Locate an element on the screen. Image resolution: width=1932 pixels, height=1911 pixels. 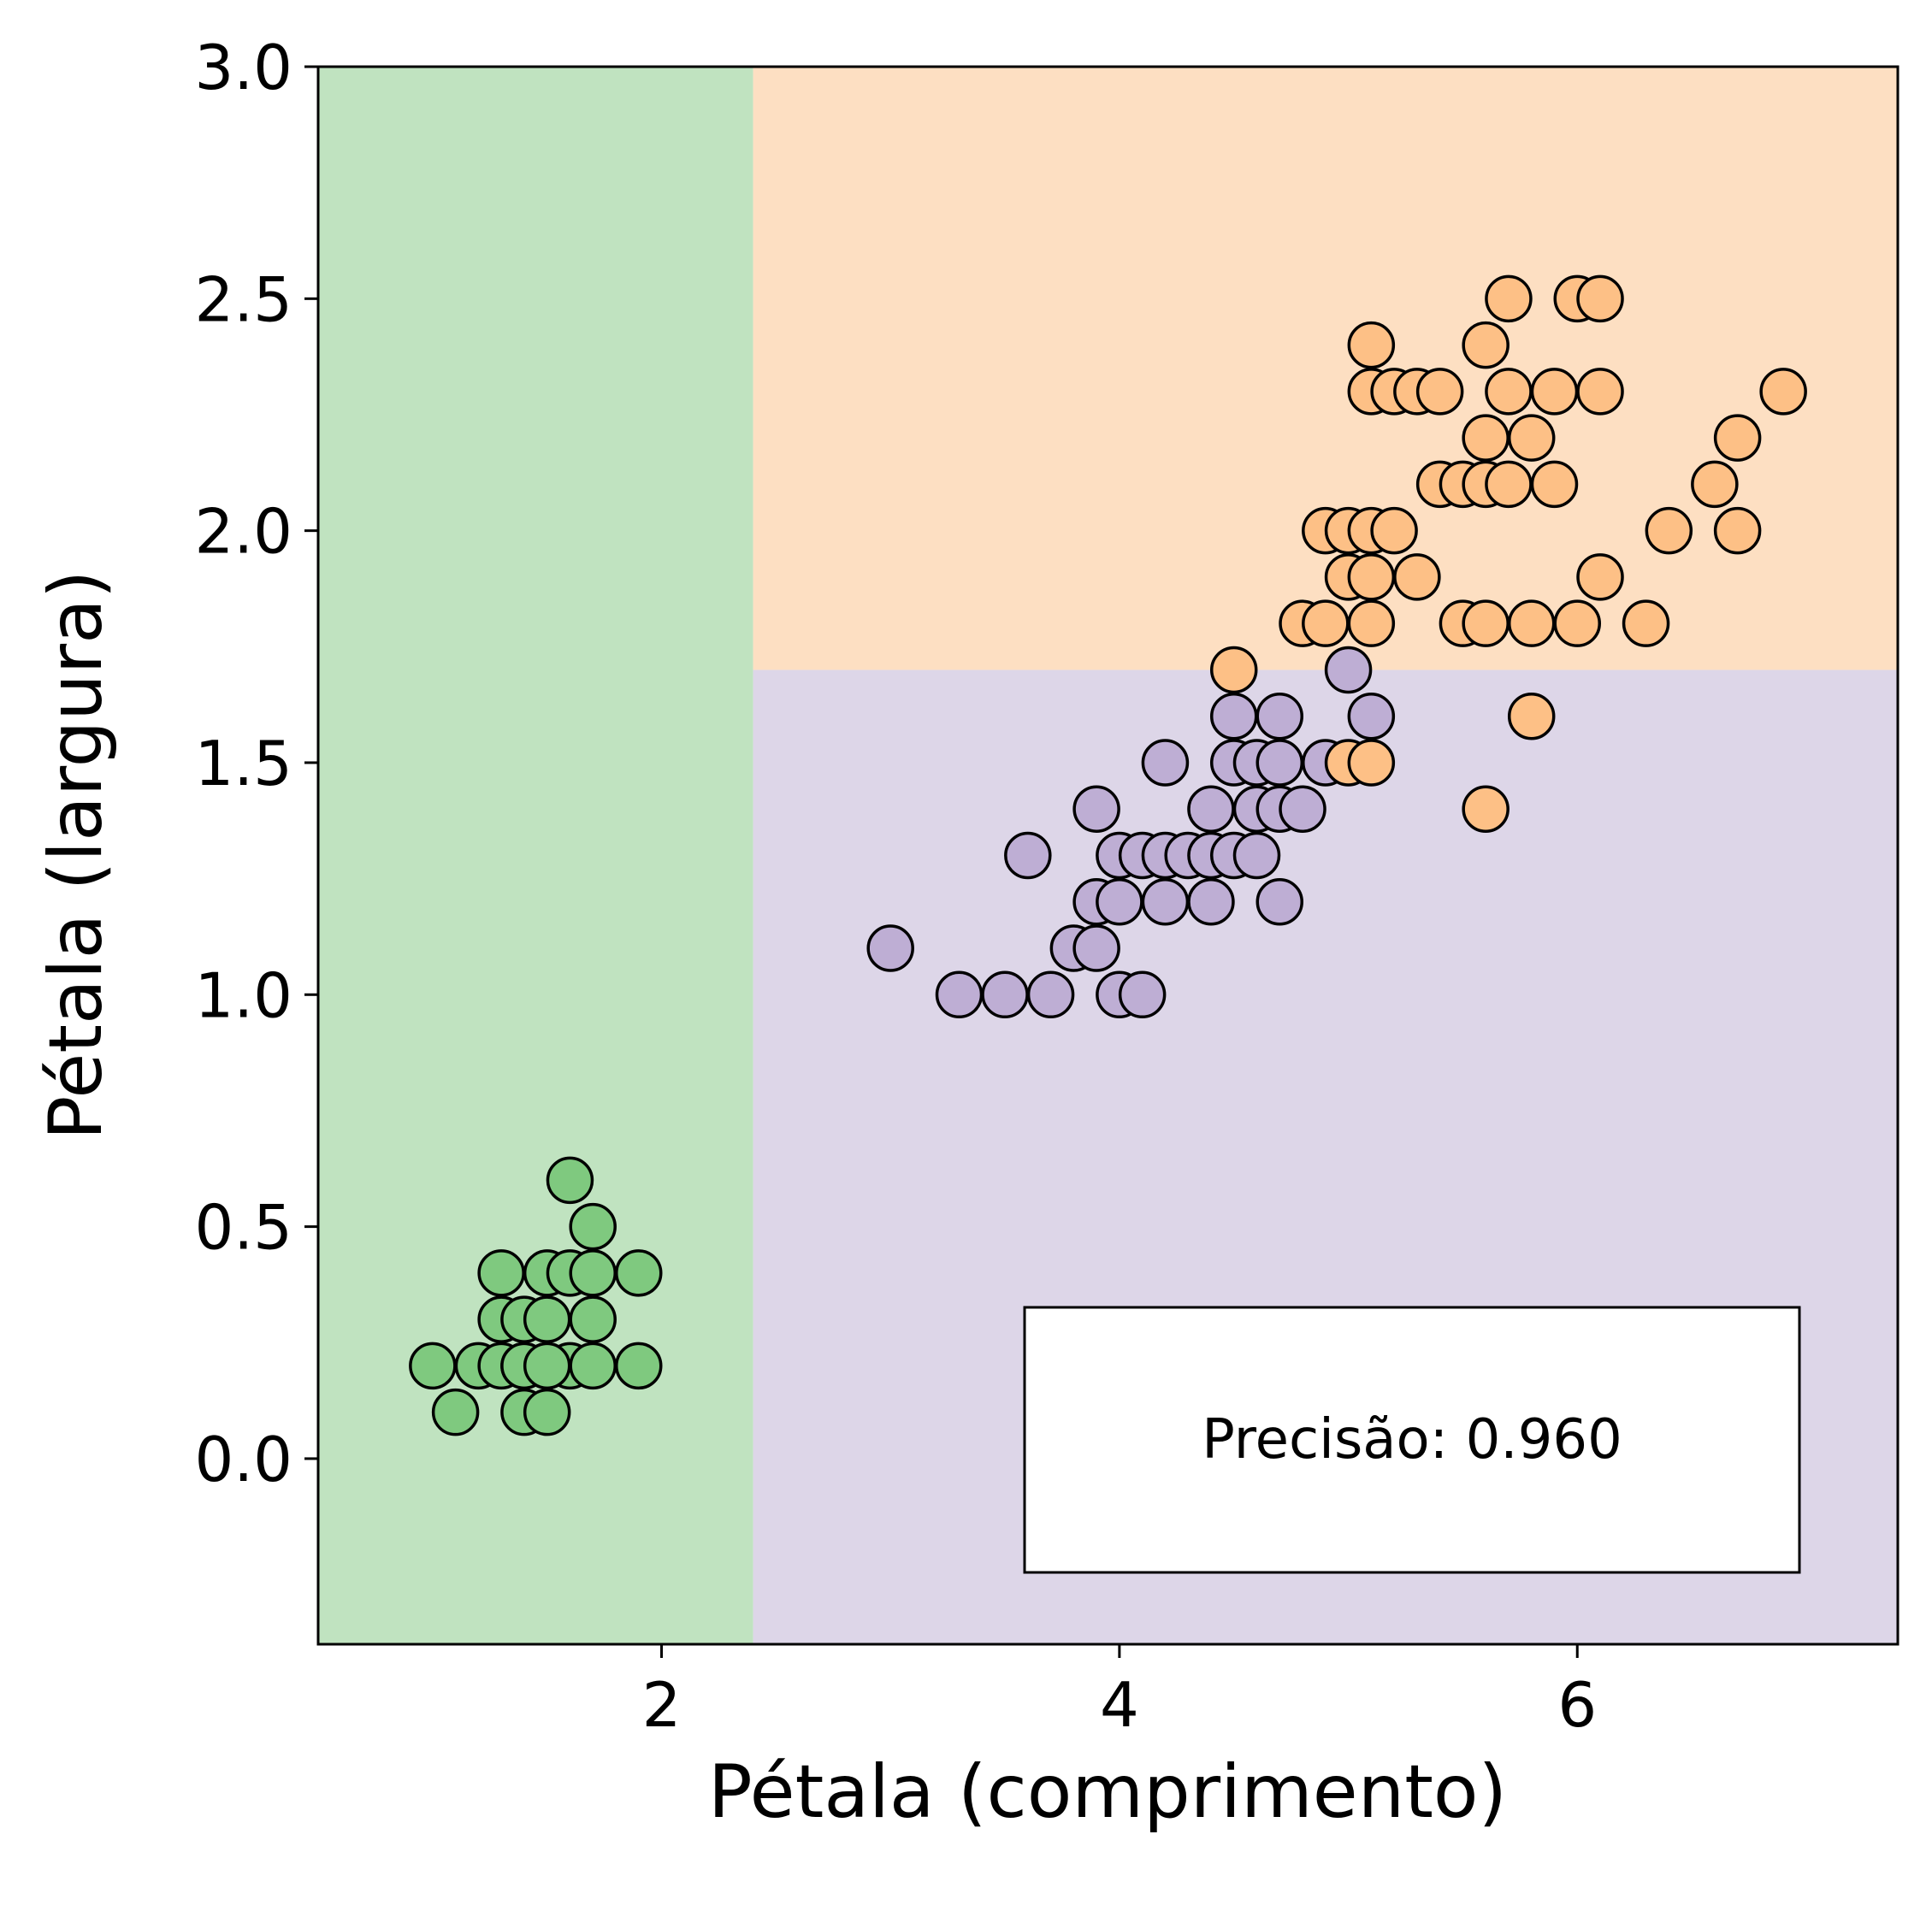
x-axis-ticks: 2 4 6 is located at coordinates (1119, 1693).